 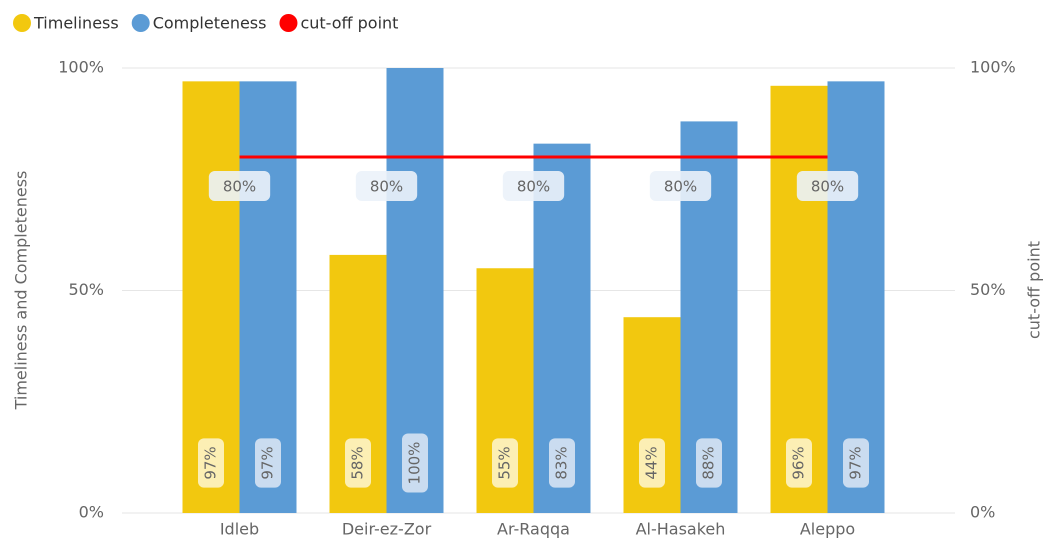 What do you see at coordinates (827, 529) in the screenshot?
I see `x-tick-label: Aleppo` at bounding box center [827, 529].